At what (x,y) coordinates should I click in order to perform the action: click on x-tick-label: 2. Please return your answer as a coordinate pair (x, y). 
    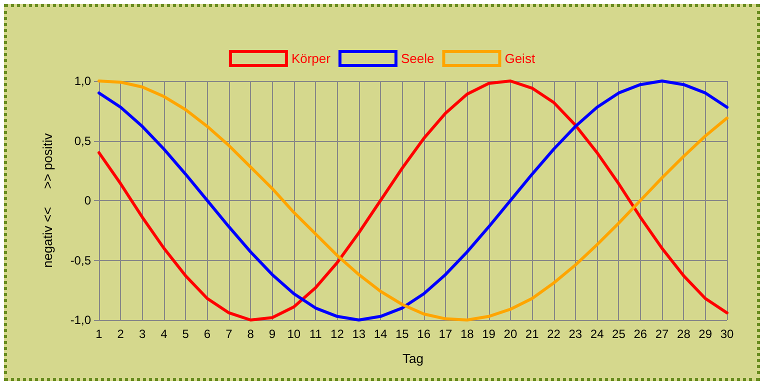
    Looking at the image, I should click on (120, 334).